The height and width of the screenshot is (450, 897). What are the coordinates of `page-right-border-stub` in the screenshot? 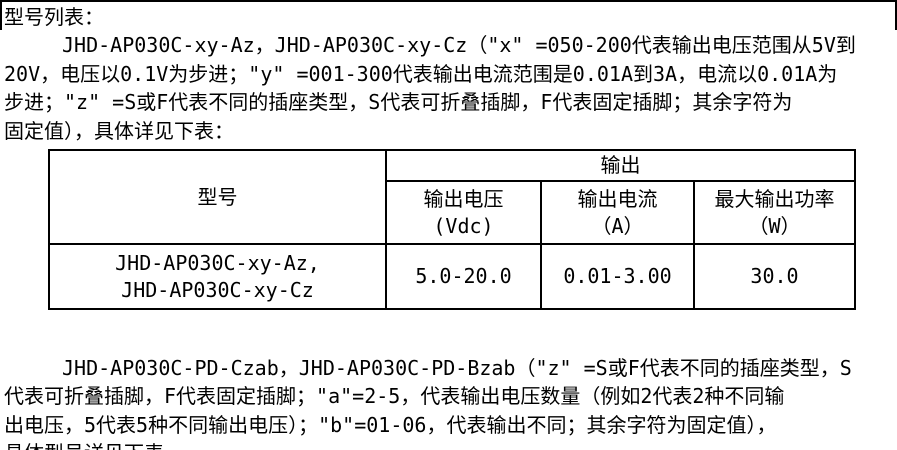 It's located at (896, 15).